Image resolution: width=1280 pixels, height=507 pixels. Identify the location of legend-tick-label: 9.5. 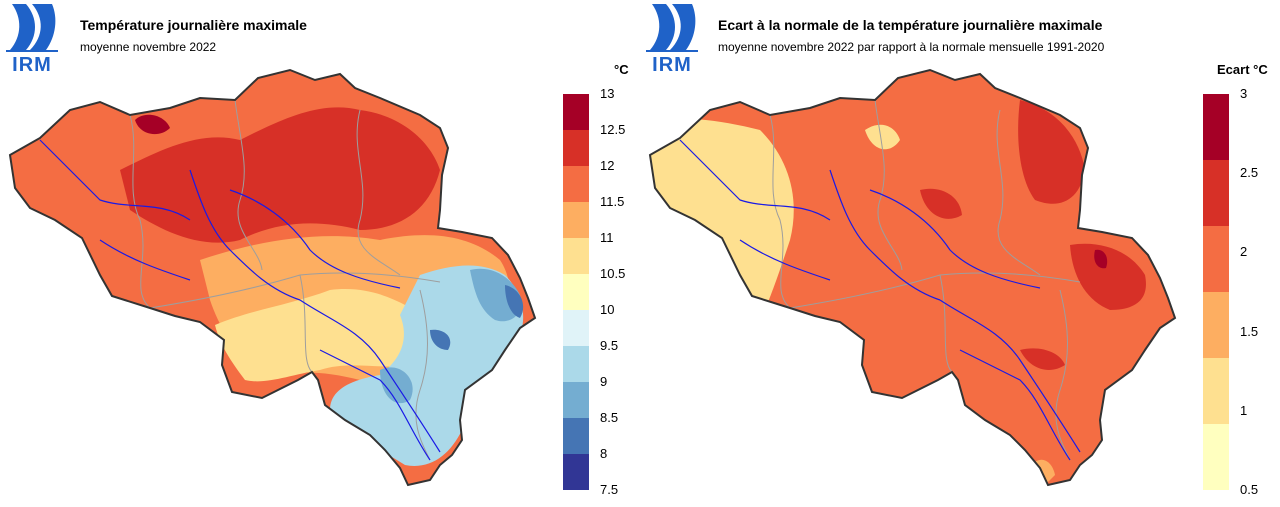
(609, 345).